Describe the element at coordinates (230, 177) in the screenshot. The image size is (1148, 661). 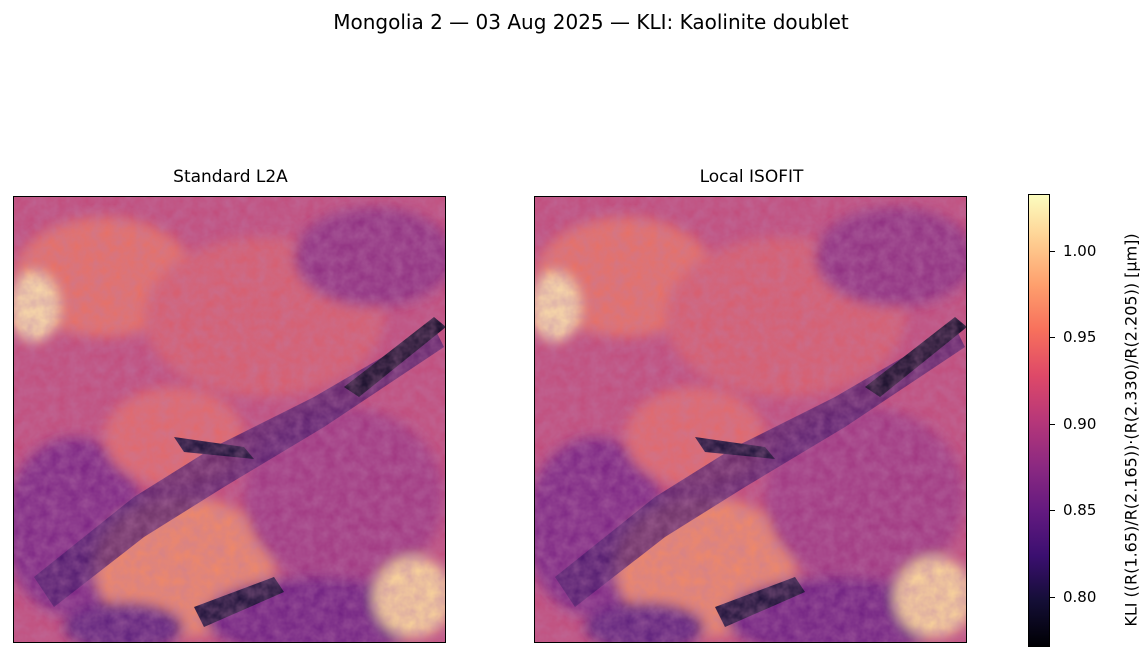
I see `panel-title-standard: Standard L2A` at that location.